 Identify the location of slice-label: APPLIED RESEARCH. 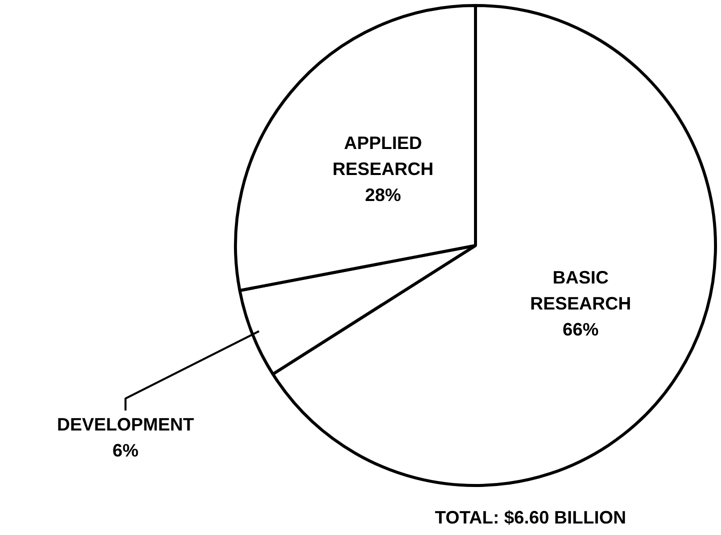
(383, 156).